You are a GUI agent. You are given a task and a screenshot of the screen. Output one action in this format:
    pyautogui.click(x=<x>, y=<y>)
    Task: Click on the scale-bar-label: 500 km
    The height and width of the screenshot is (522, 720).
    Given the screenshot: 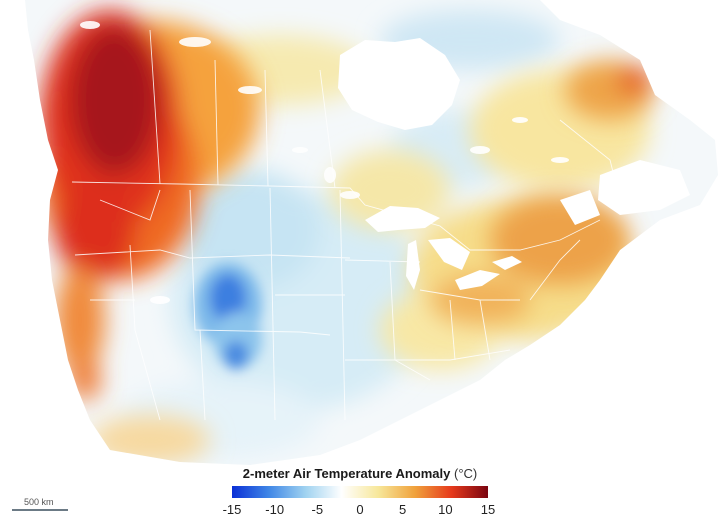 What is the action you would take?
    pyautogui.click(x=39, y=502)
    